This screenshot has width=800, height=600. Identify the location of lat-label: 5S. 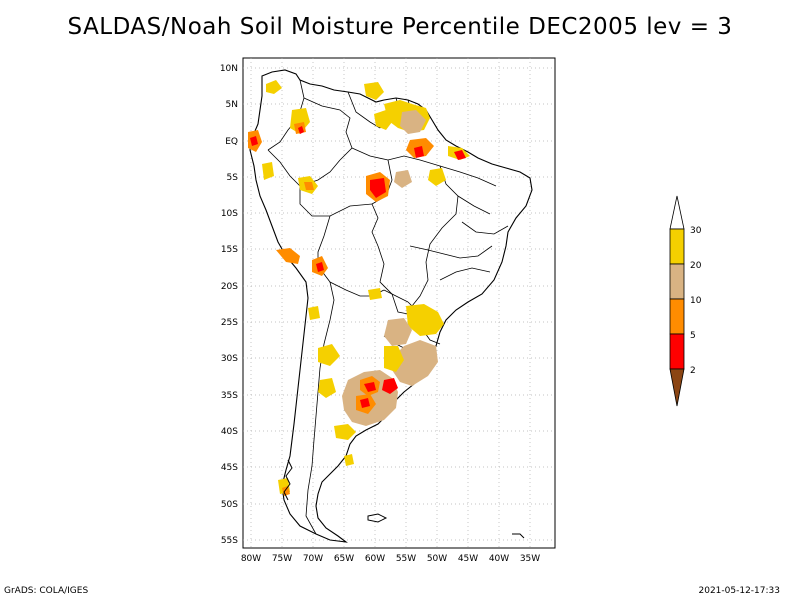
(233, 178).